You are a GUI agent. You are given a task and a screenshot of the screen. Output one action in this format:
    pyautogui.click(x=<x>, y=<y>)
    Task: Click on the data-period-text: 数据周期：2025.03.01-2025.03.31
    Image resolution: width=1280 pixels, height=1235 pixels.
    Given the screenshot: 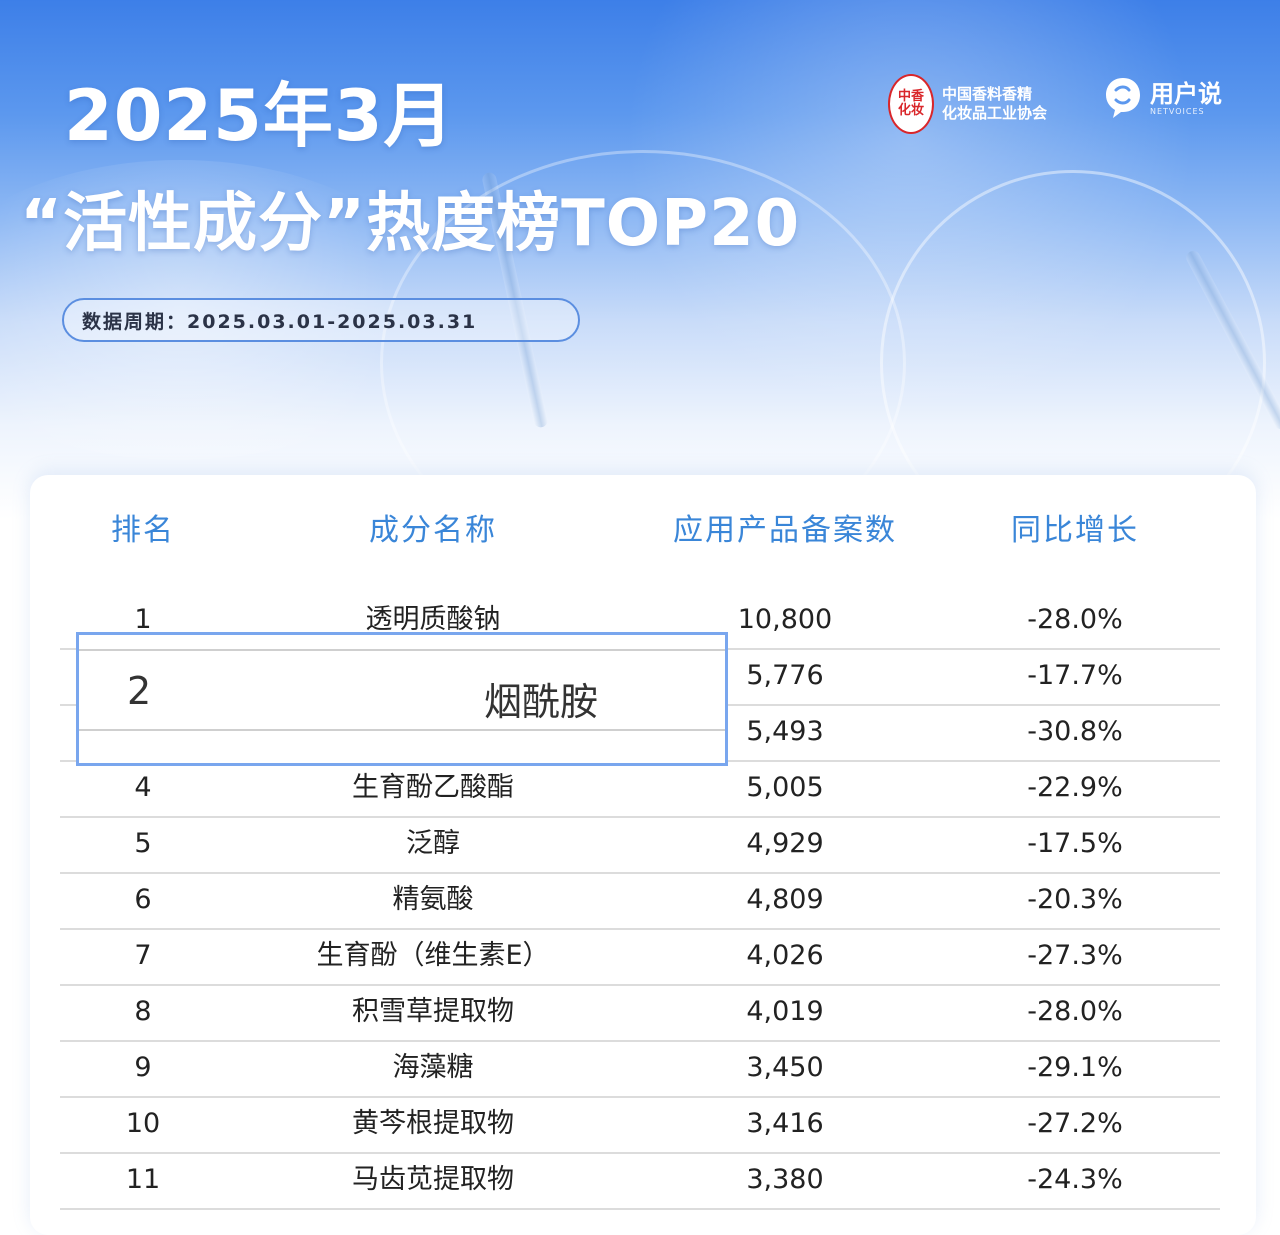 What is the action you would take?
    pyautogui.click(x=280, y=321)
    